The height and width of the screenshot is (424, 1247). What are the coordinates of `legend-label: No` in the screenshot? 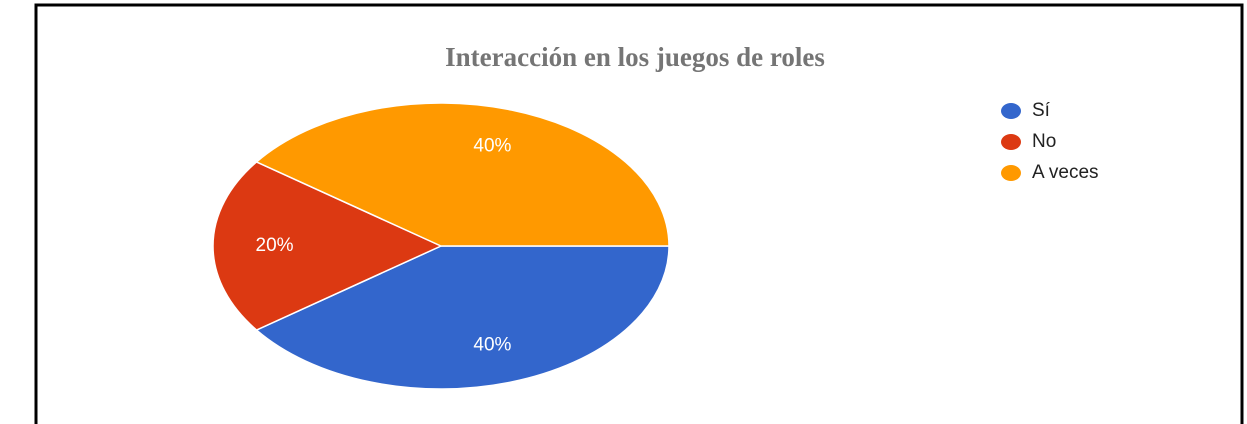 It's located at (1044, 141).